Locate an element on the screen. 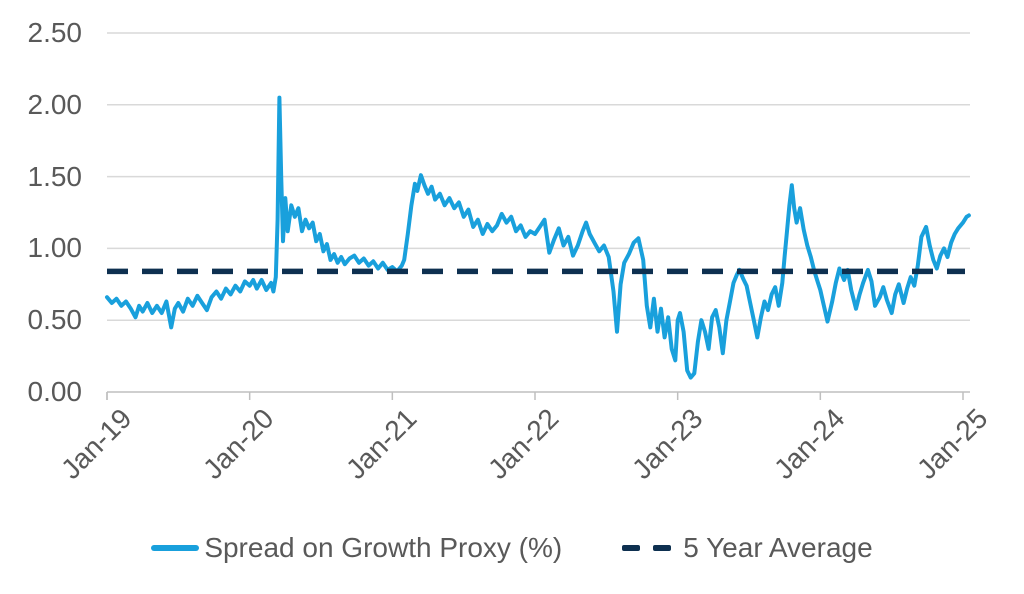 The width and height of the screenshot is (1024, 594). legend-dash-swatch is located at coordinates (647, 548).